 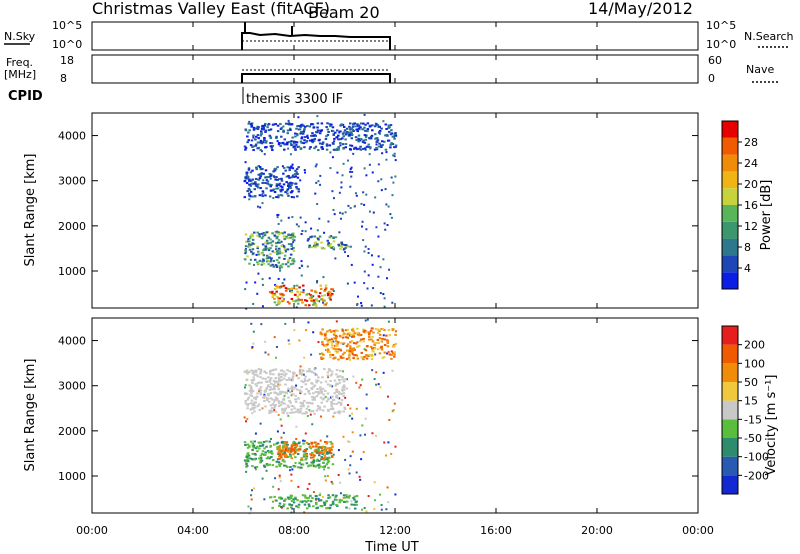 What do you see at coordinates (395, 530) in the screenshot?
I see `x-tick-label: 12:00` at bounding box center [395, 530].